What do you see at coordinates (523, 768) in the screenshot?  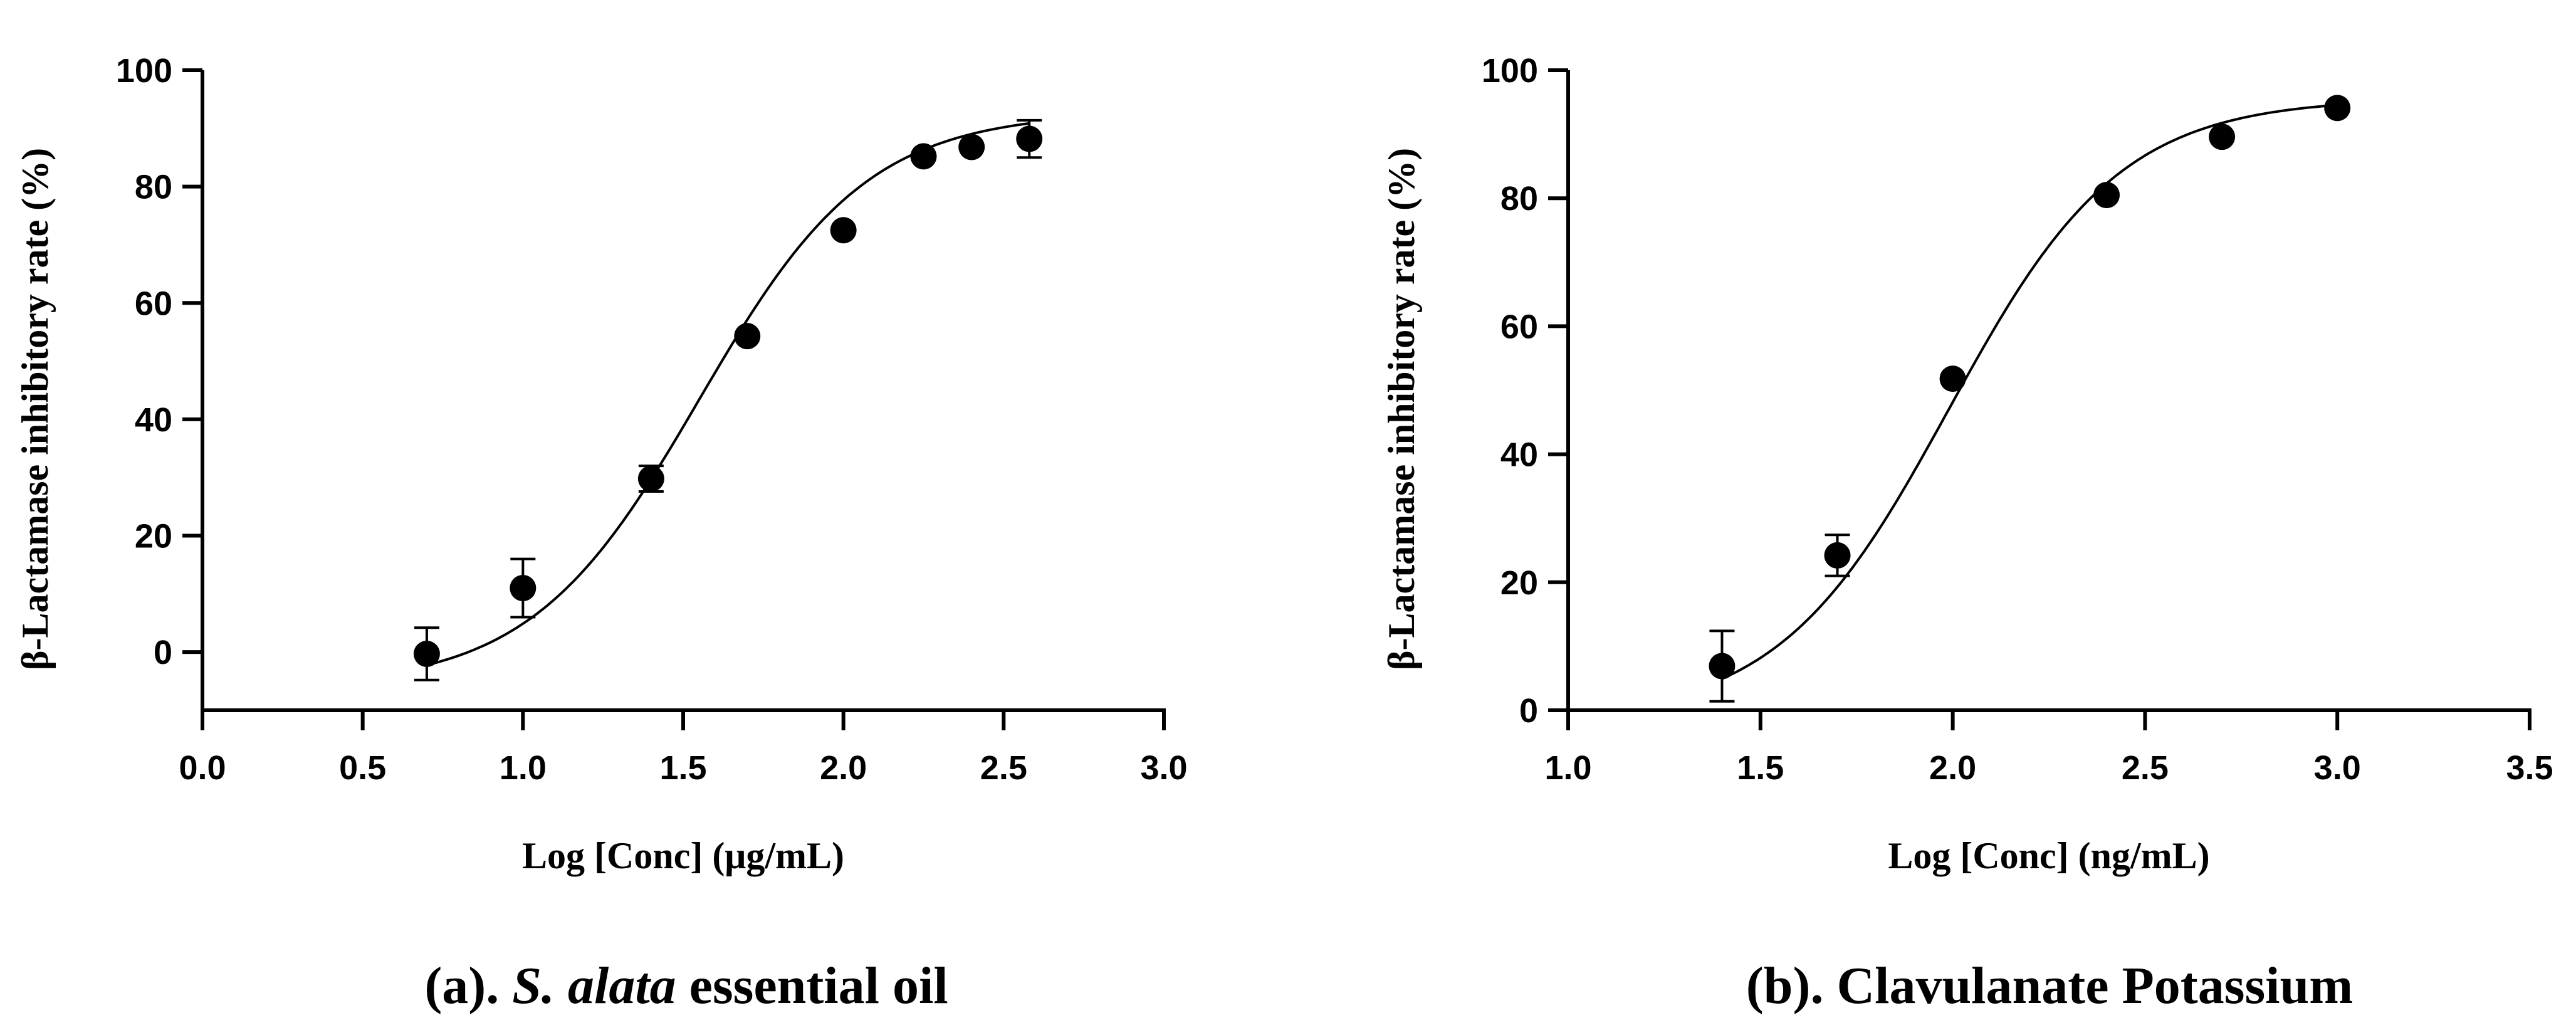 I see `panel-a-x-tick-label: 1.0` at bounding box center [523, 768].